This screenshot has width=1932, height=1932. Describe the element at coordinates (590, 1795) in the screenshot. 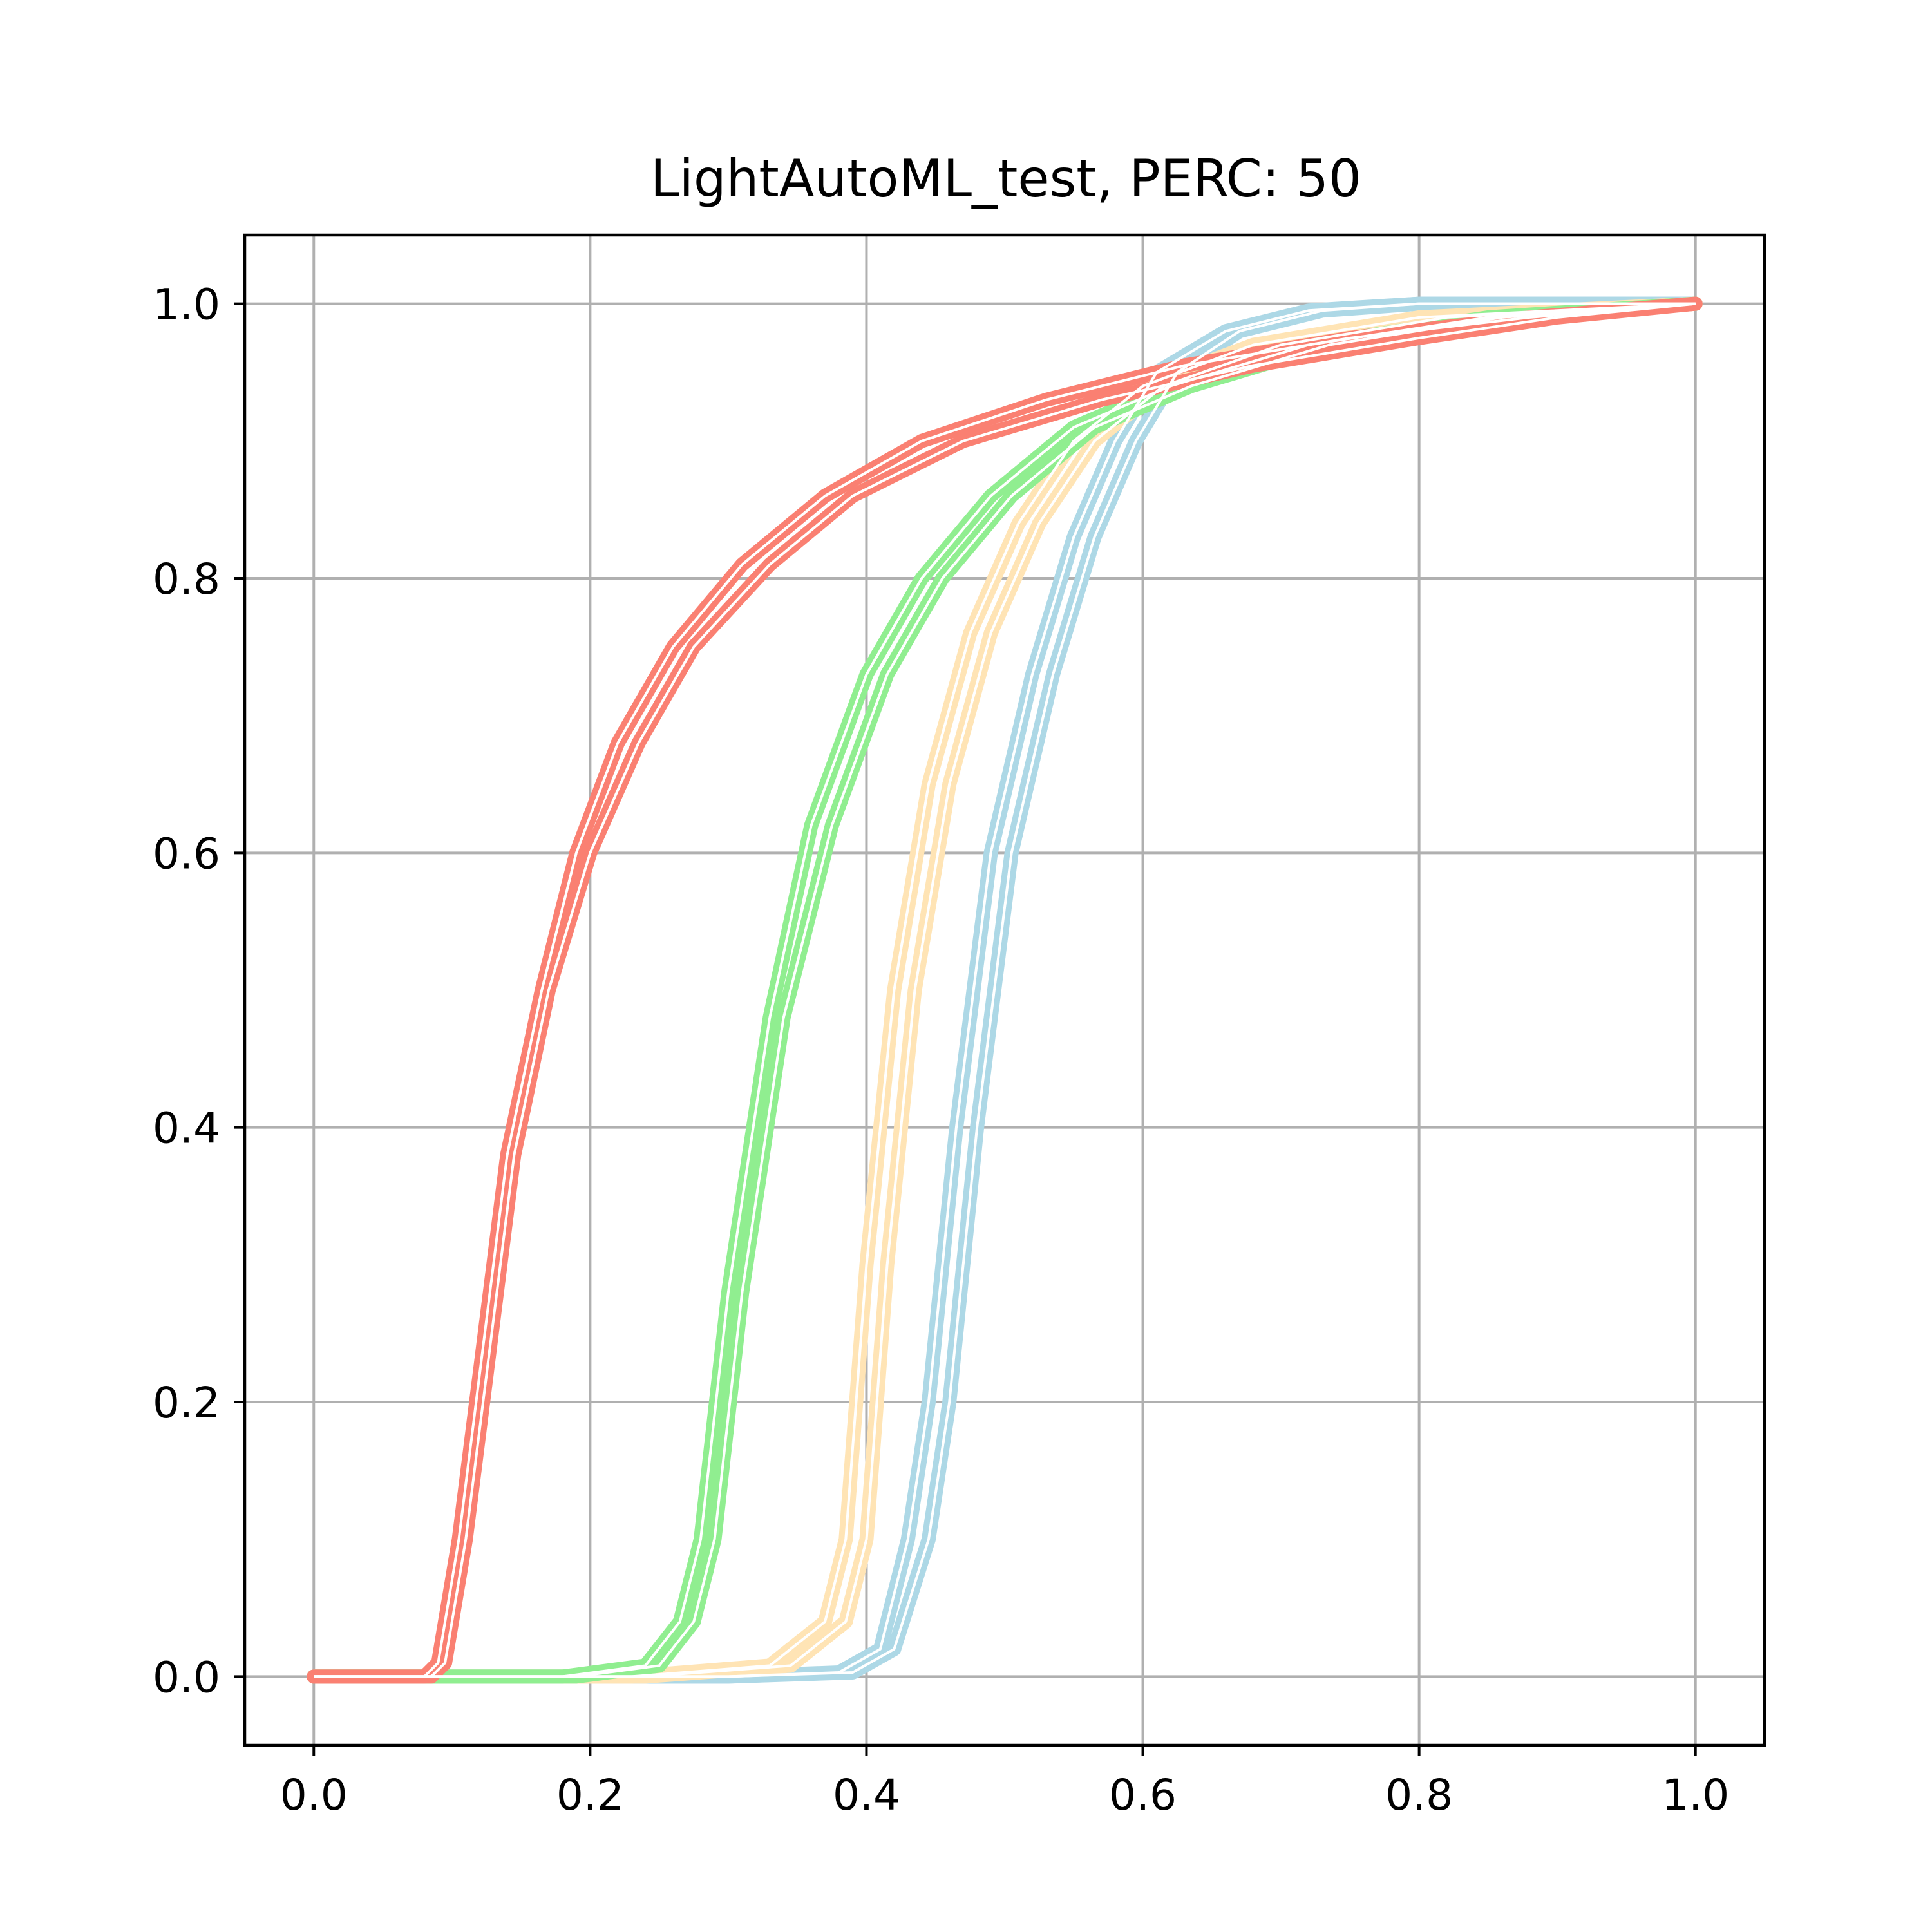

I see `x-tick-label: 0.2` at that location.